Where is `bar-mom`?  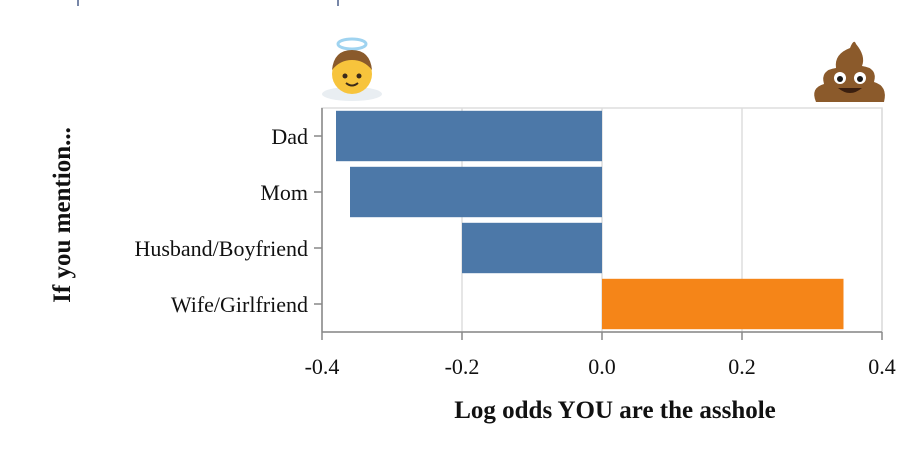 bar-mom is located at coordinates (476, 192).